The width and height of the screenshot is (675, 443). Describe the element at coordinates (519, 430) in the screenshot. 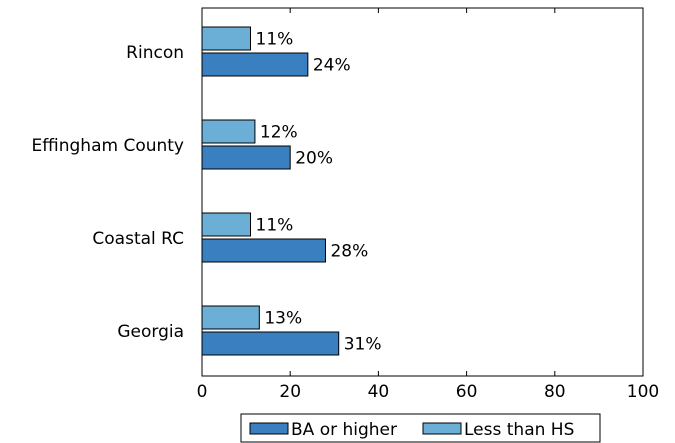

I see `legend-label-less-than-hs: Less than HS` at that location.